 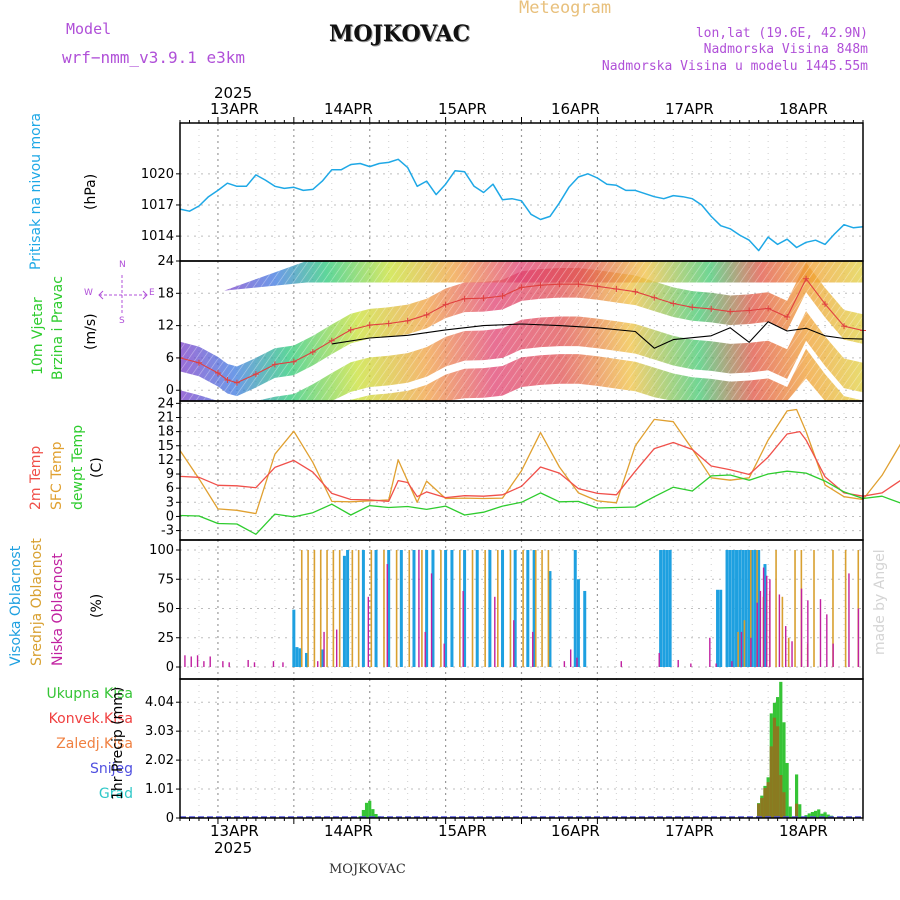 I want to click on top-year-label: 2025, so click(x=233, y=93).